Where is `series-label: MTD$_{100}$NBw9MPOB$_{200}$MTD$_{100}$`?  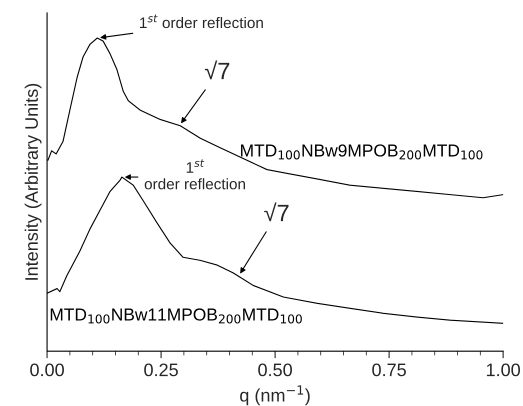 series-label: MTD$_{100}$NBw9MPOB$_{200}$MTD$_{100}$ is located at coordinates (361, 152).